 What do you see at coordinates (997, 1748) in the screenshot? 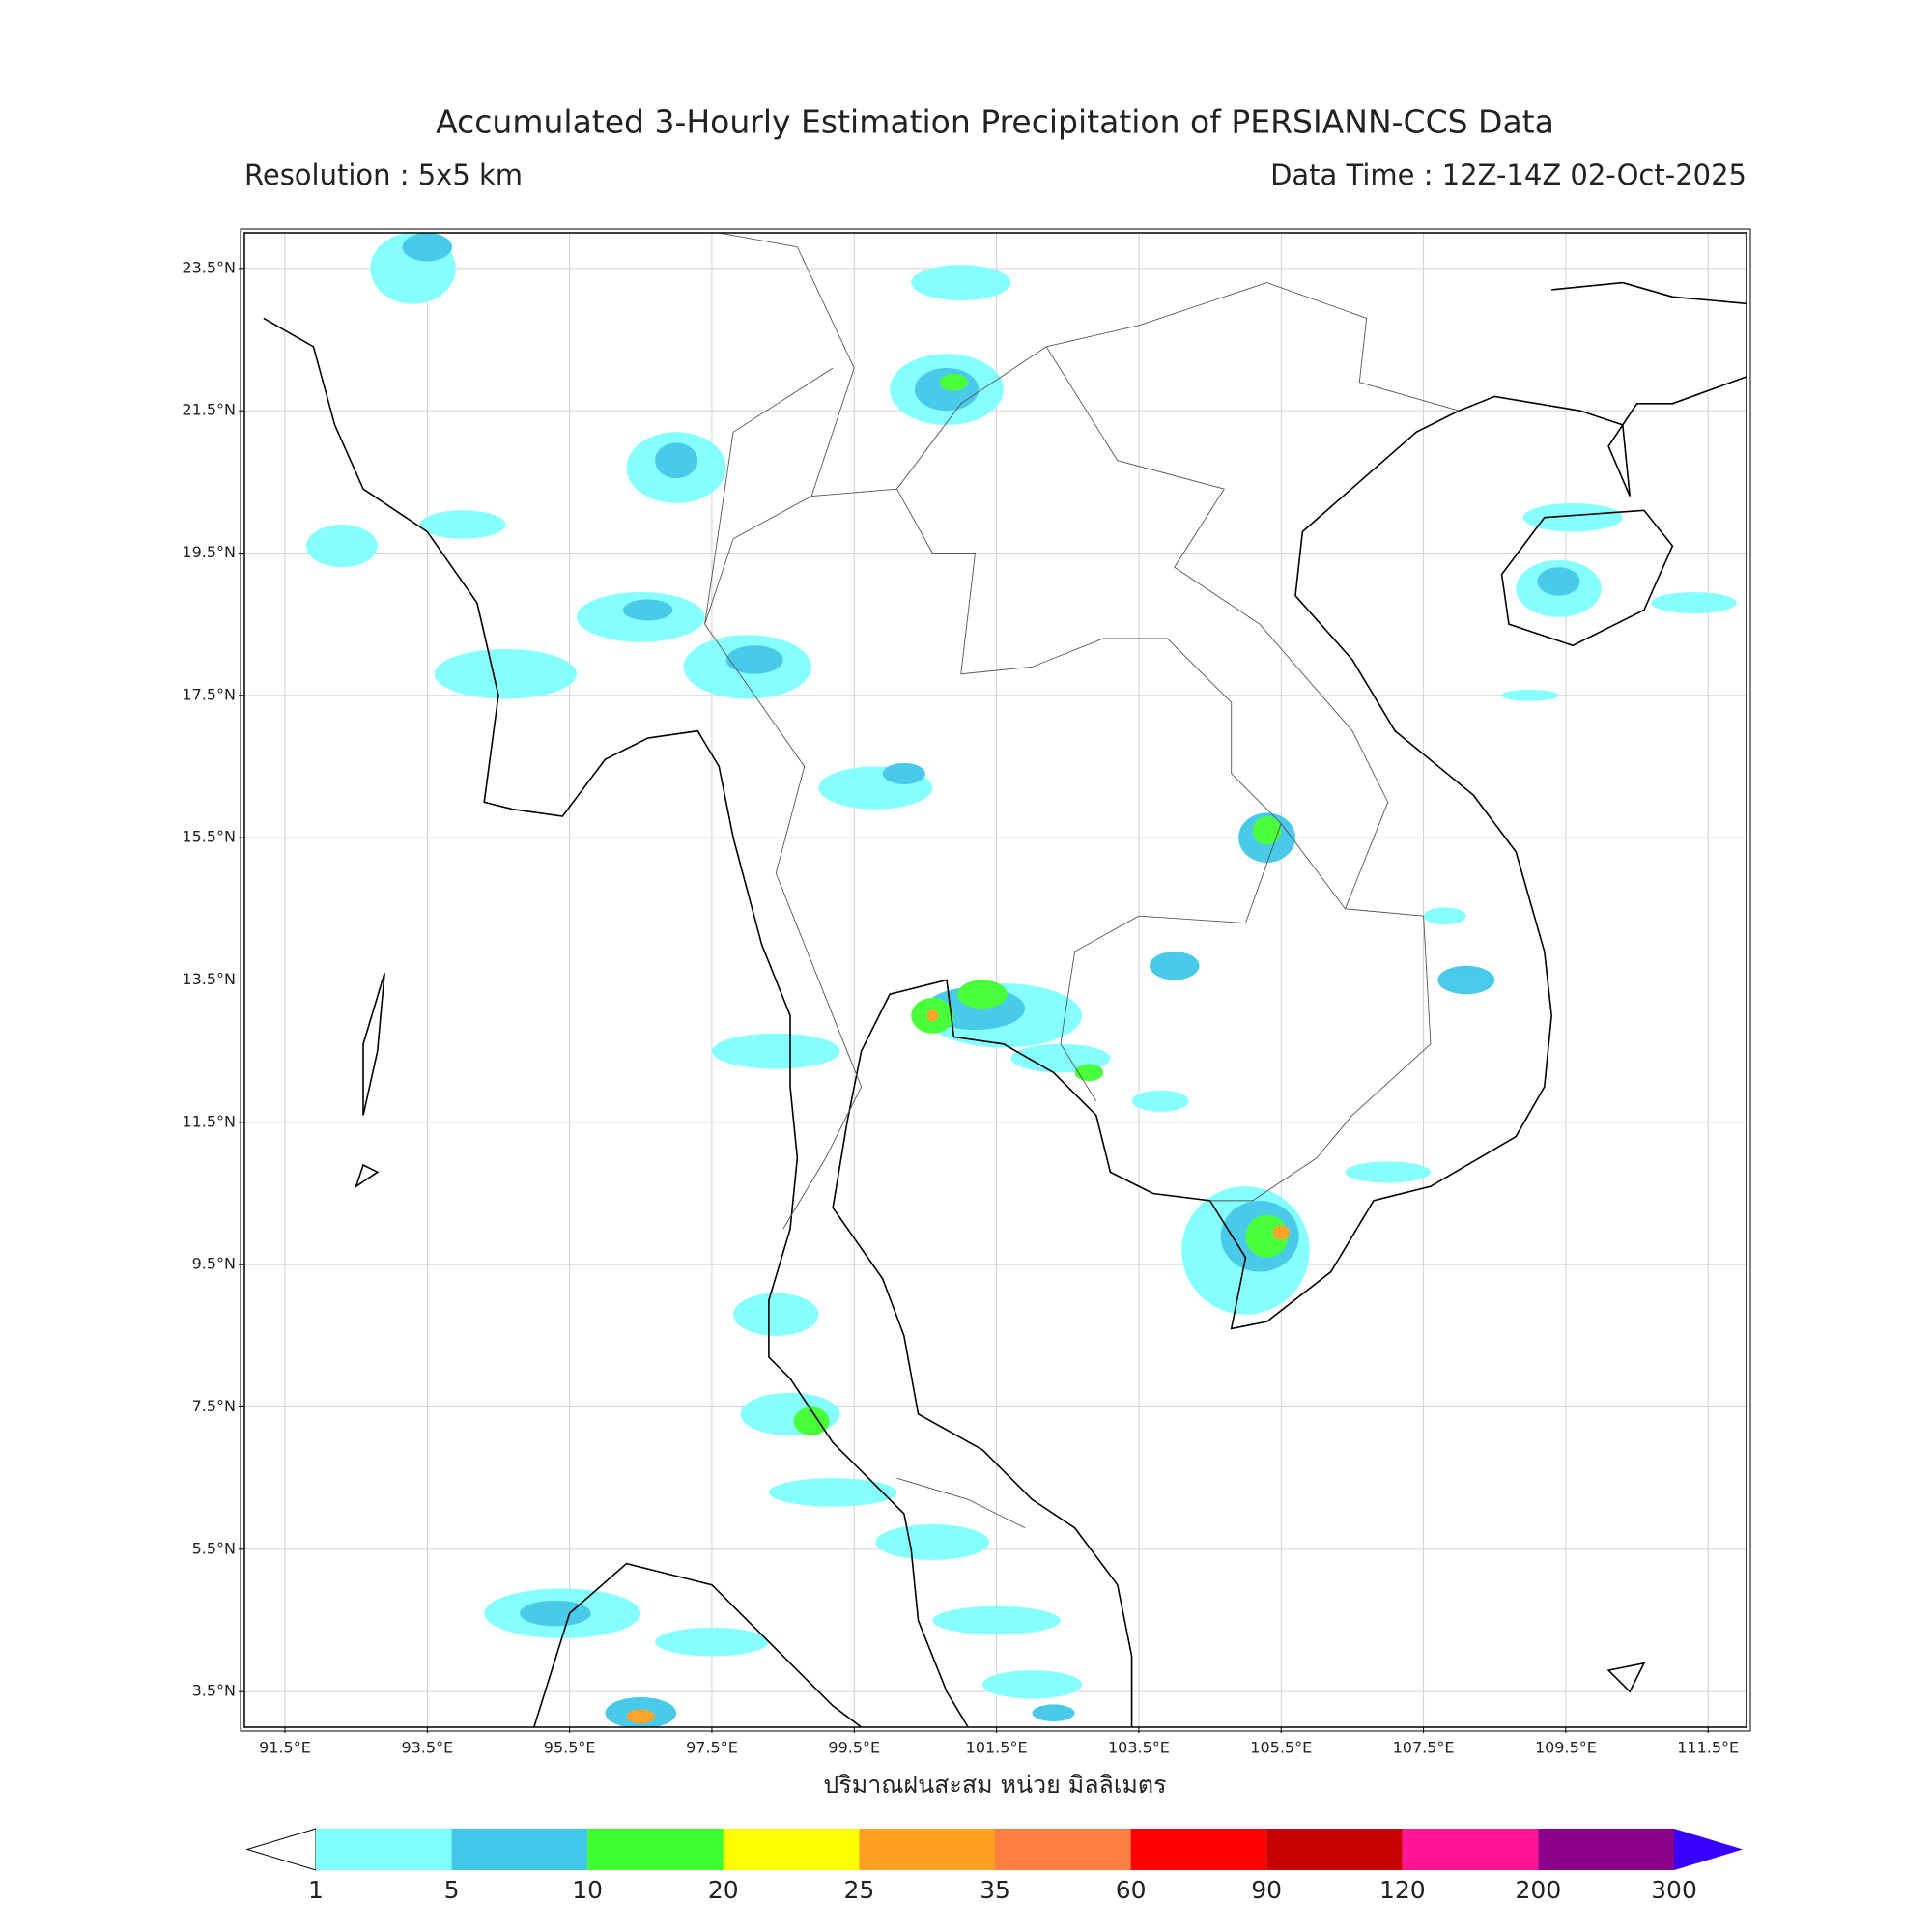
I see `lon-tick-label: 101.5°E` at bounding box center [997, 1748].